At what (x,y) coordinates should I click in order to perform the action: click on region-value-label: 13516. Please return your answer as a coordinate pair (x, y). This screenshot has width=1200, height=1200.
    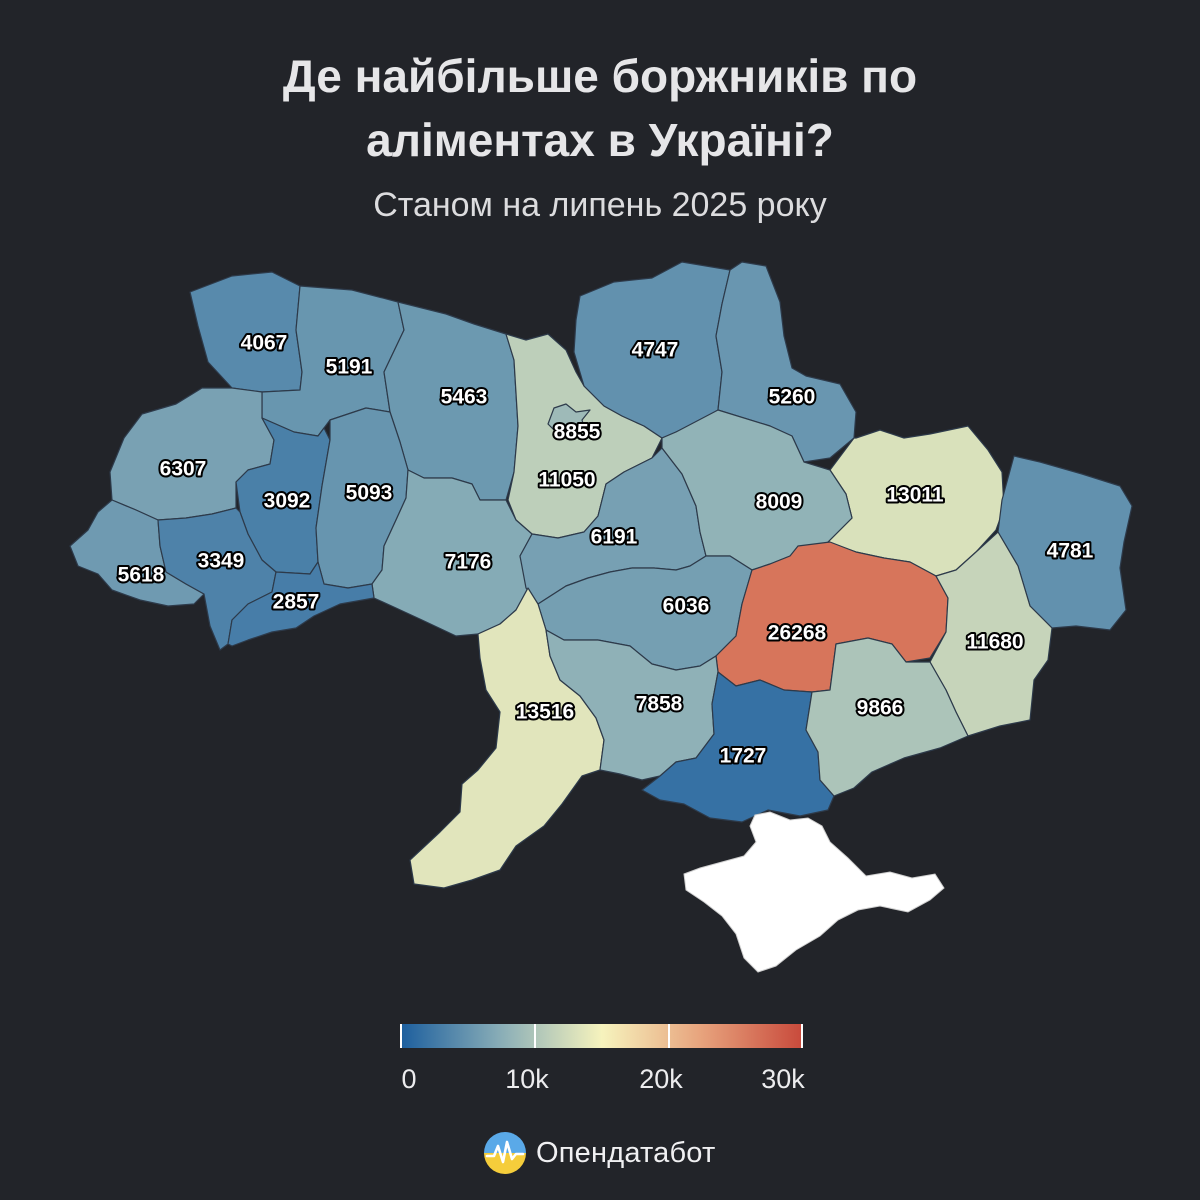
    Looking at the image, I should click on (545, 712).